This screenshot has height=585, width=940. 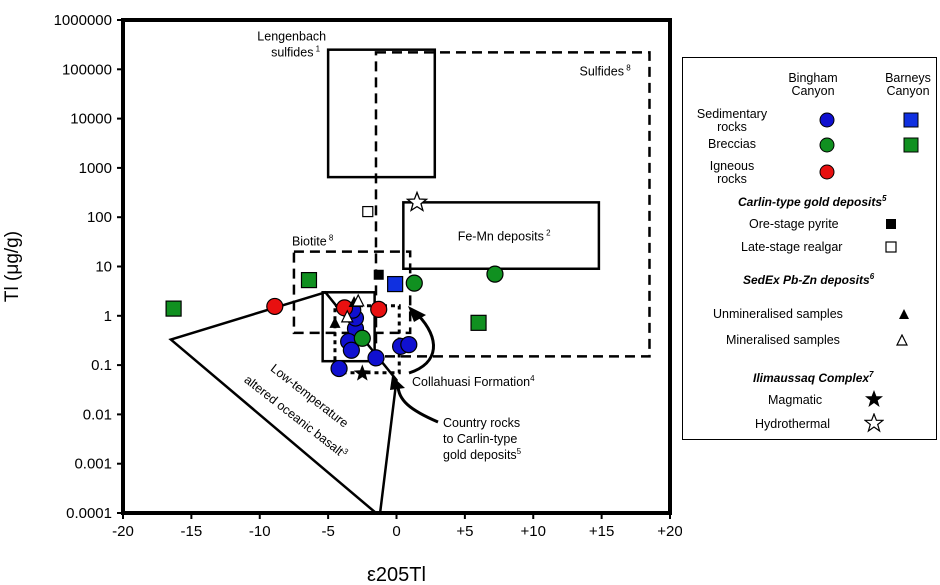 I want to click on x-tick-label: +20, so click(x=669, y=531).